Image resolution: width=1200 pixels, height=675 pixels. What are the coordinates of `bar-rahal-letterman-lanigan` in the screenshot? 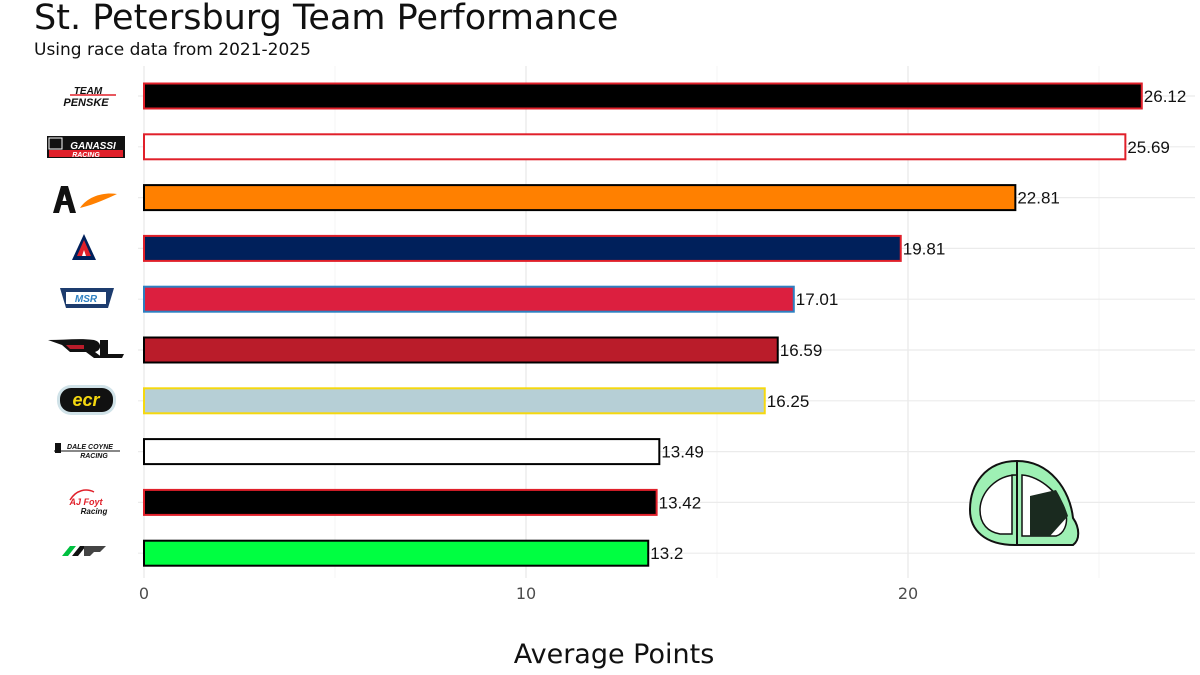 It's located at (461, 350).